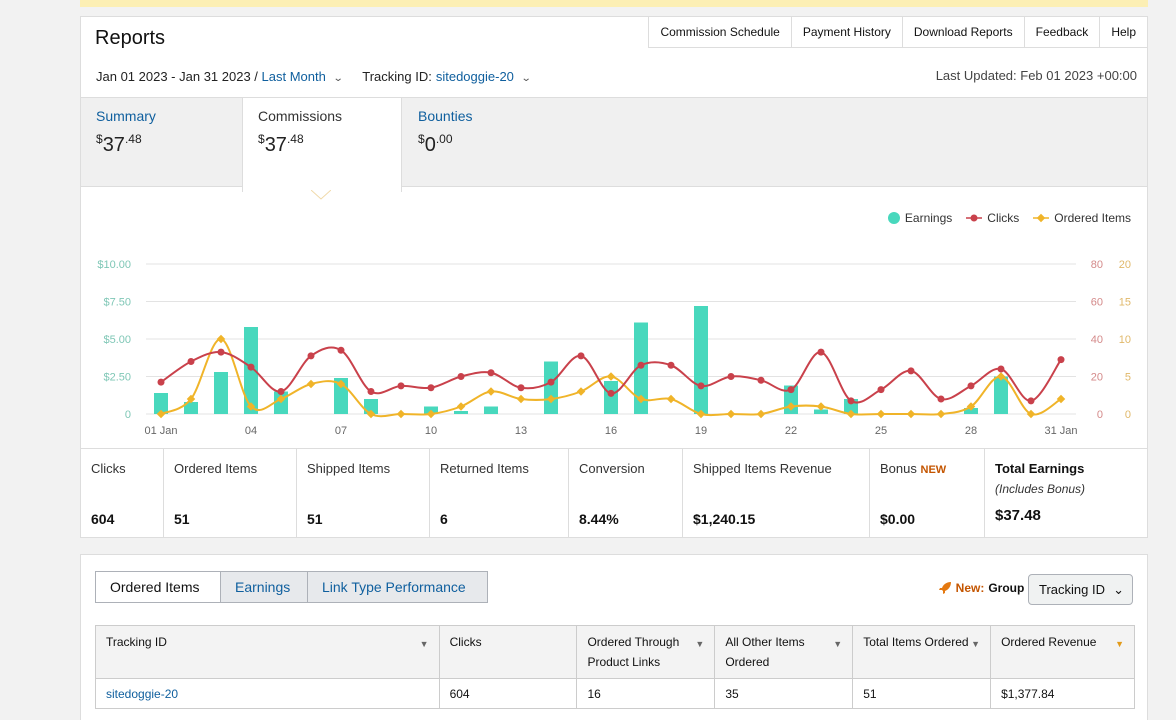 This screenshot has width=1176, height=720. I want to click on x-tick-label: 31 Jan, so click(1060, 431).